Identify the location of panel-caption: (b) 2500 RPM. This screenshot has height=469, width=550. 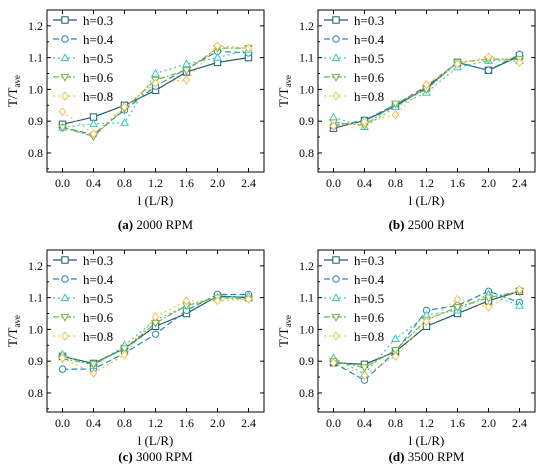
(427, 224).